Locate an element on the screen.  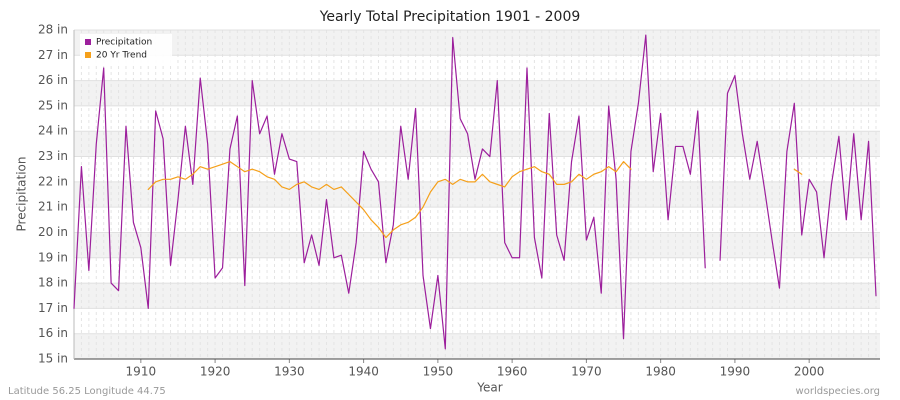
x-tick-label: 1990 is located at coordinates (735, 372).